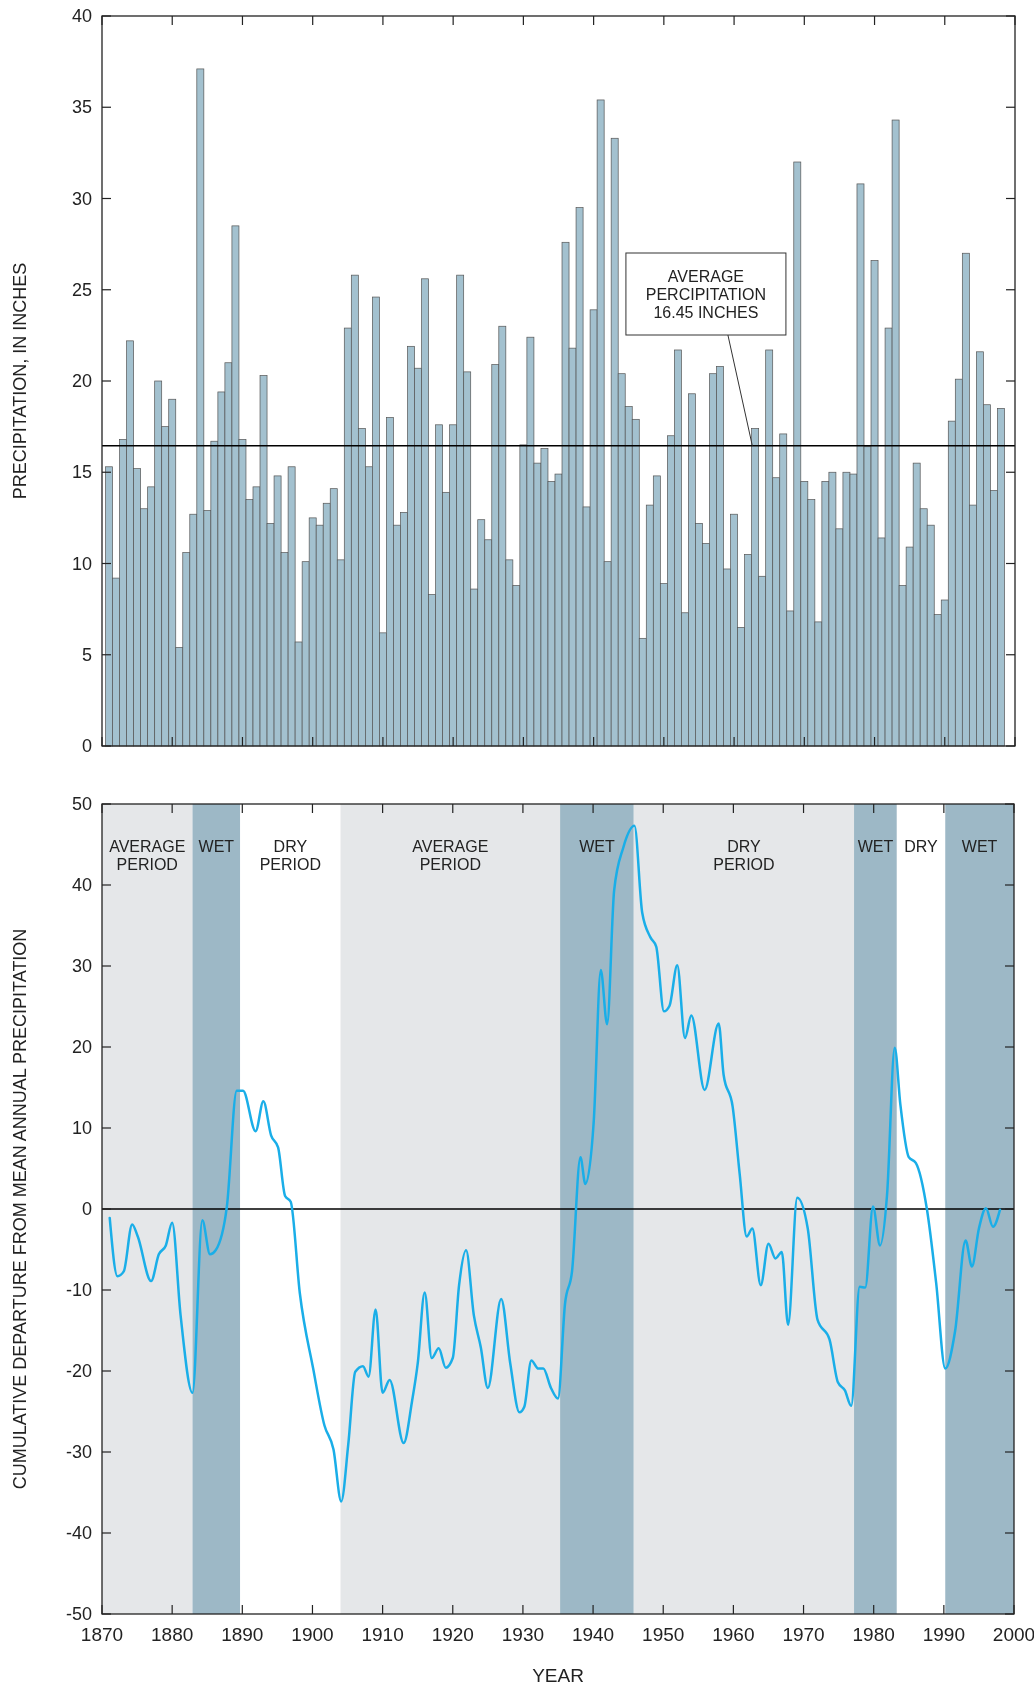 This screenshot has width=1034, height=1693. Describe the element at coordinates (803, 1634) in the screenshot. I see `x-tick-label: 1970` at that location.